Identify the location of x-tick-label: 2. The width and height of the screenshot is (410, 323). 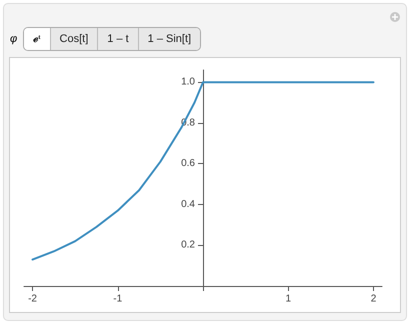
(373, 299).